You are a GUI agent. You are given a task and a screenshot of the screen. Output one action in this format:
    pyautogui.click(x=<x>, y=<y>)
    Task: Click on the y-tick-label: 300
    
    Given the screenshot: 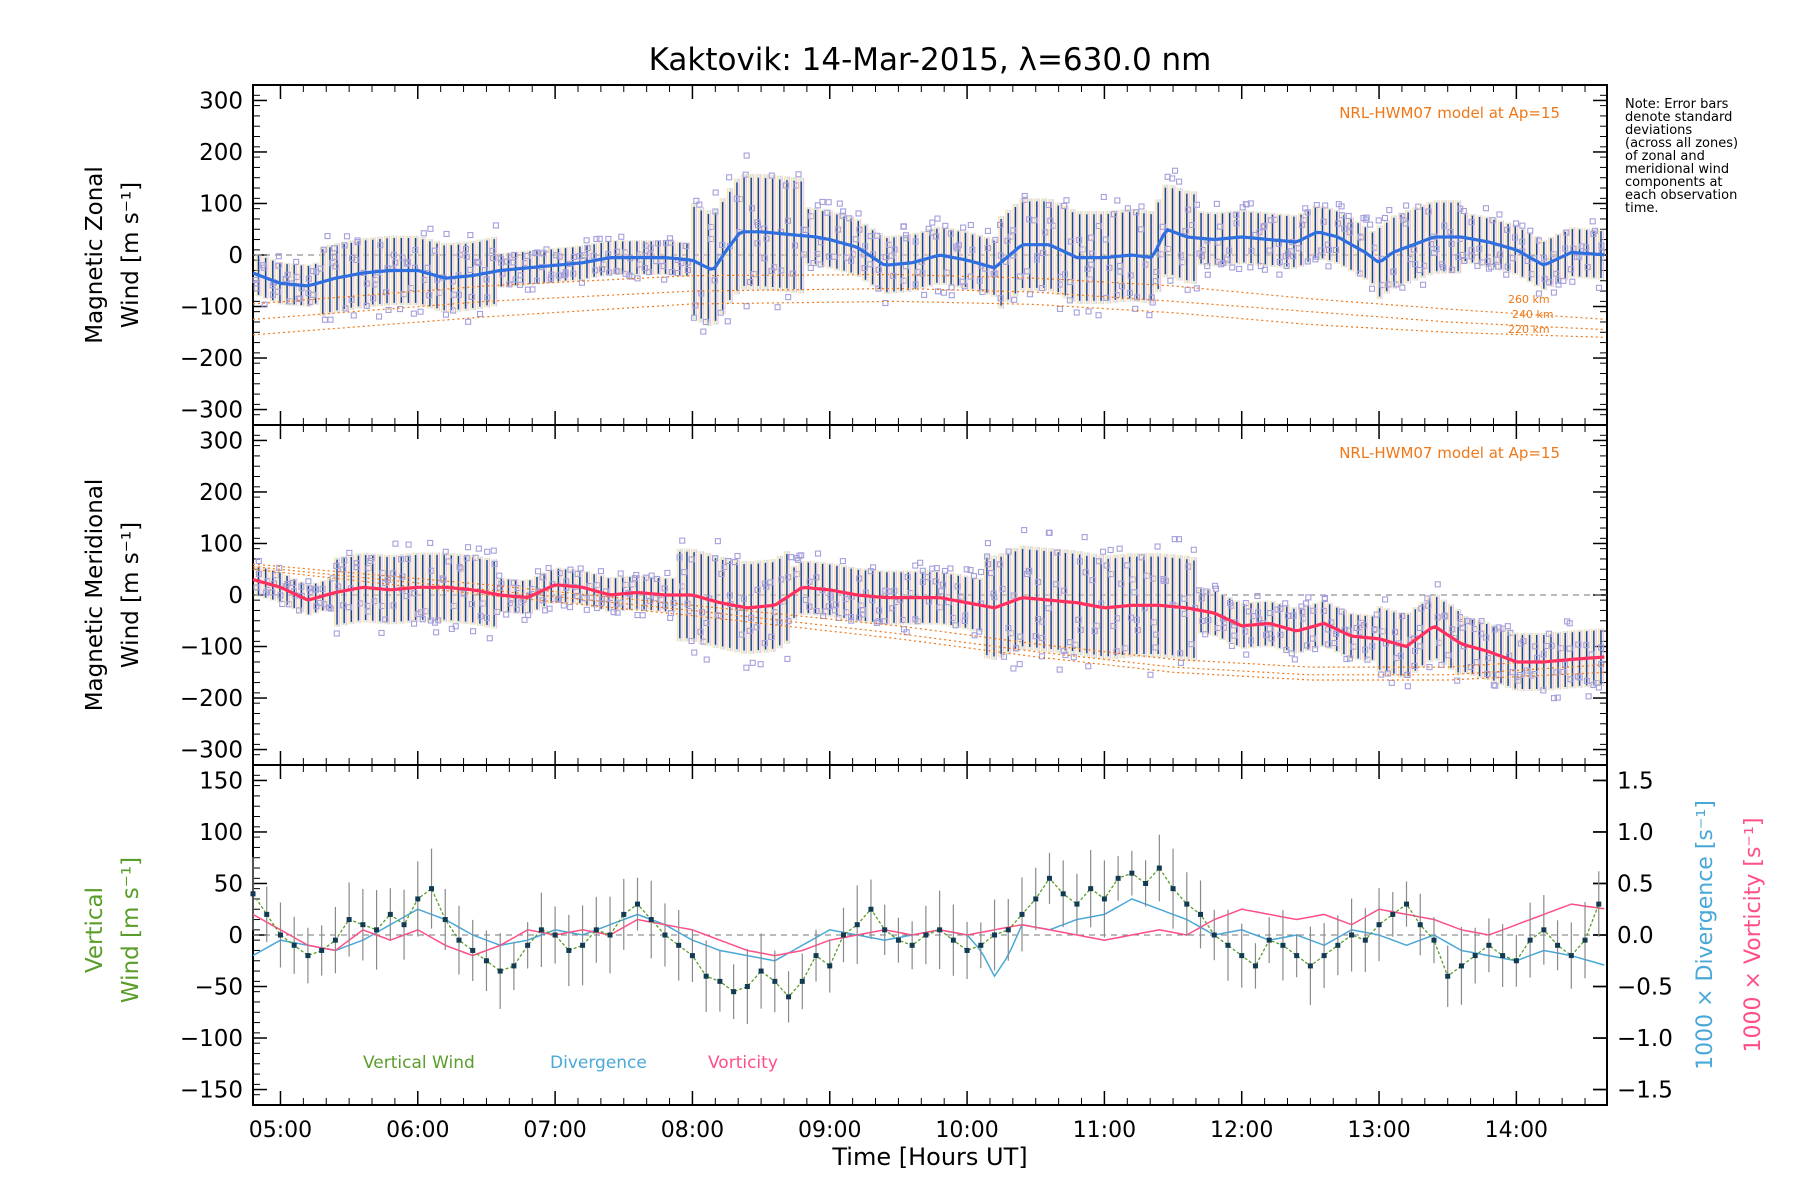 What is the action you would take?
    pyautogui.click(x=221, y=101)
    